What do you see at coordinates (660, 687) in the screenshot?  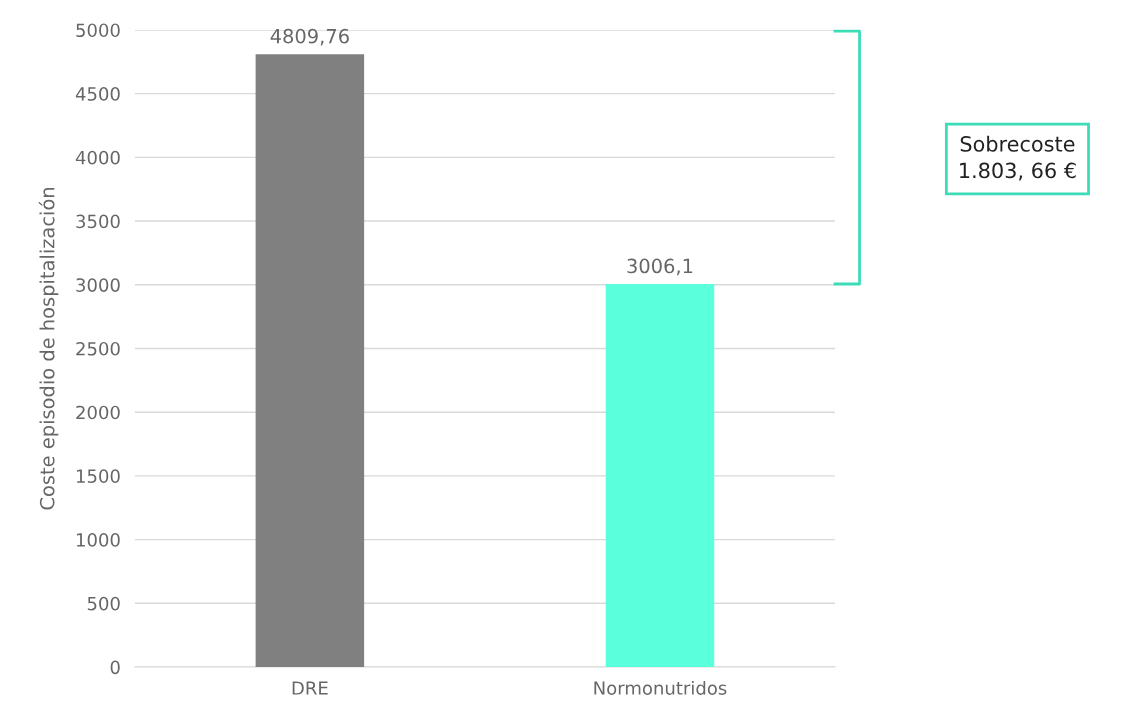 I see `x-tick-label: Normonutridos` at bounding box center [660, 687].